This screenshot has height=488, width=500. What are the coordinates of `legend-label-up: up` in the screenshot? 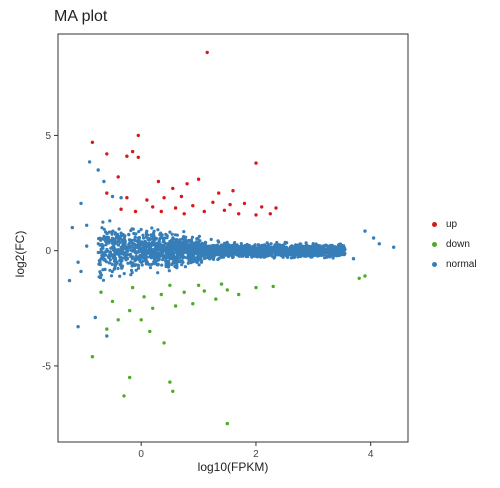 It's located at (452, 224).